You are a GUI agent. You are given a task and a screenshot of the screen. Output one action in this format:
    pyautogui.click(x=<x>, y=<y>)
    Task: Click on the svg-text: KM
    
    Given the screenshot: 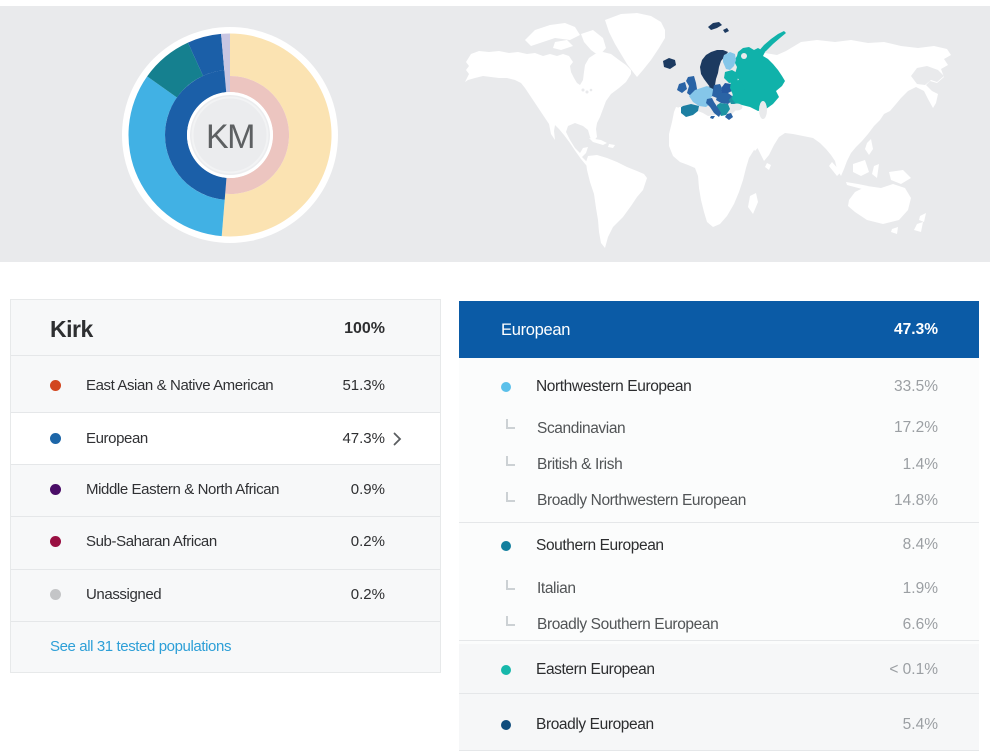 What is the action you would take?
    pyautogui.click(x=230, y=137)
    